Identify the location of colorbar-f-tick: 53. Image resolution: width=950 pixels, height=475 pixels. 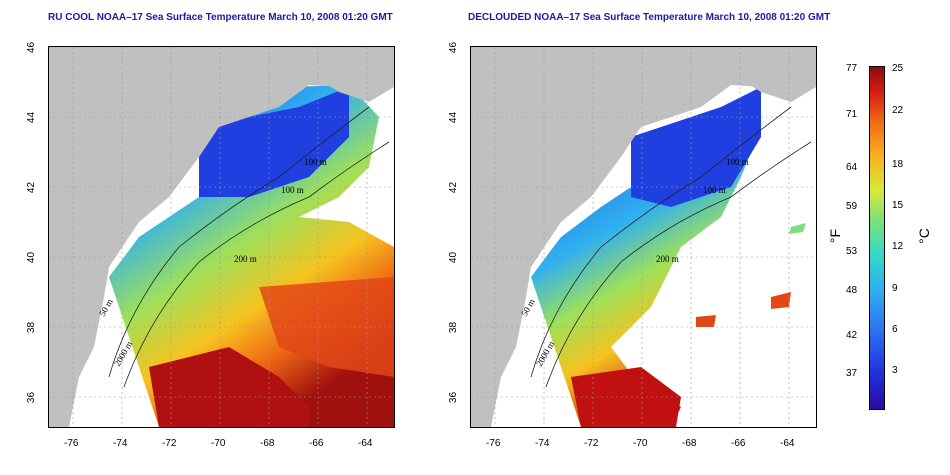
(852, 251).